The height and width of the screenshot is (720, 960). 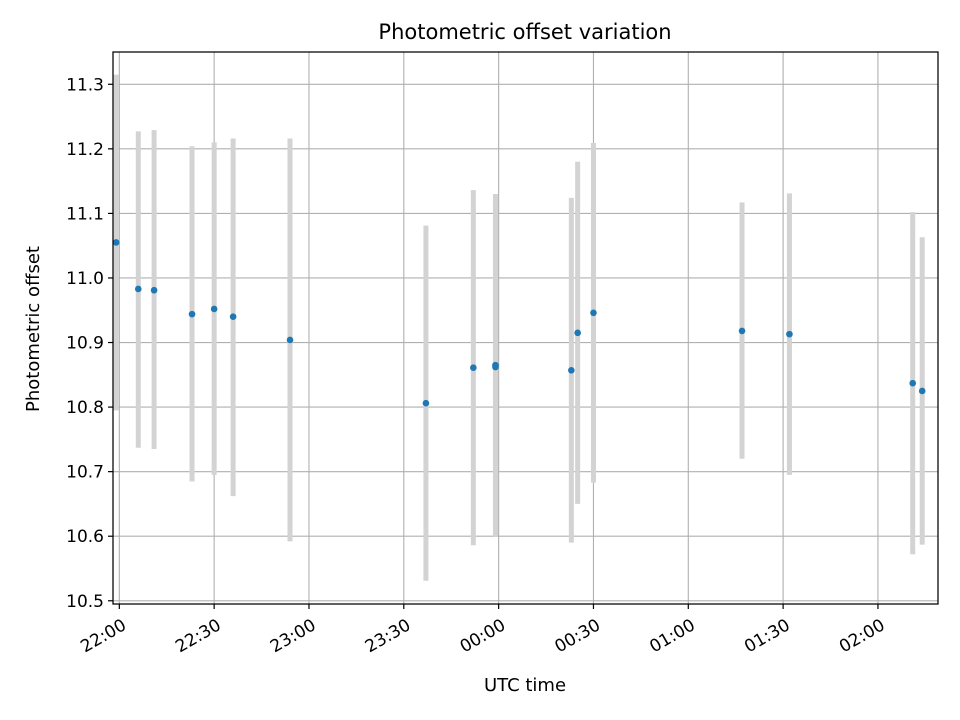 I want to click on x-tick-label: 22:30, so click(x=198, y=636).